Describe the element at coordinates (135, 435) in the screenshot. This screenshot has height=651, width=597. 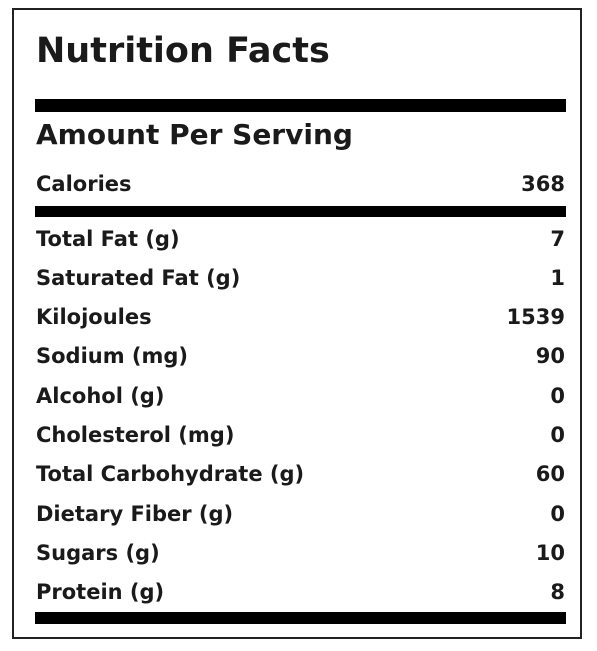
I see `nutrient-label: Cholesterol (mg)` at that location.